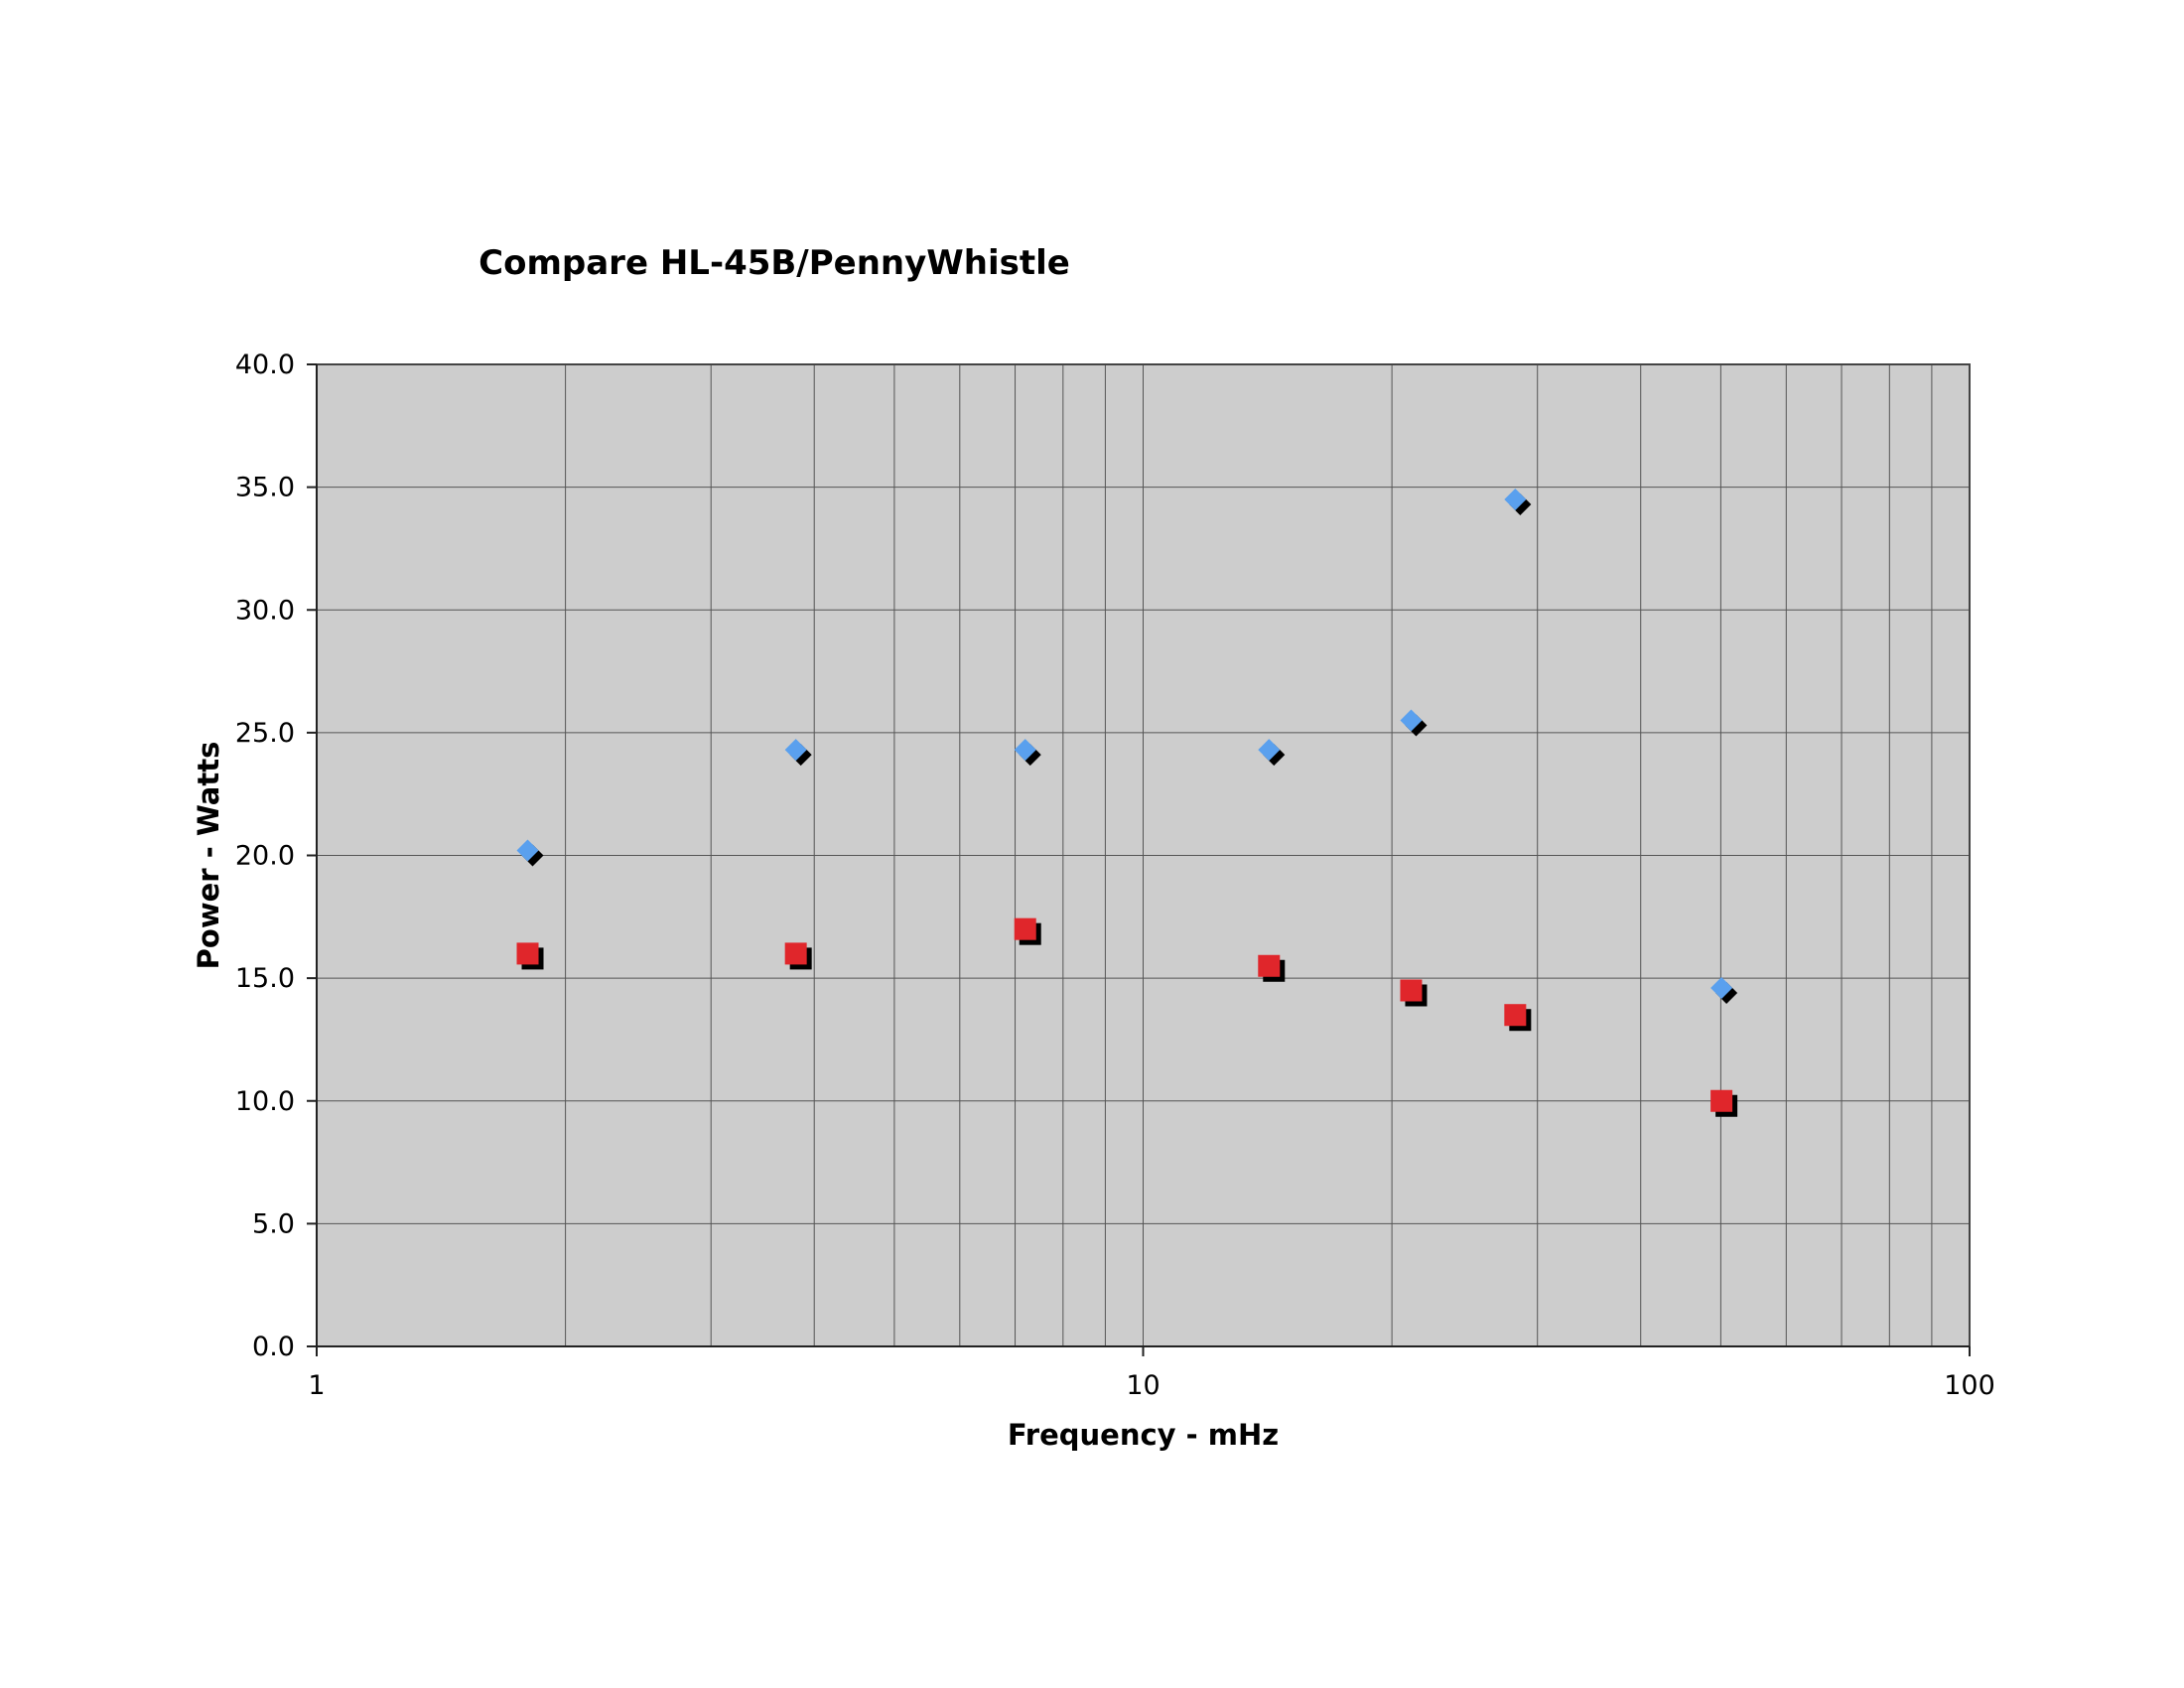 Image resolution: width=2184 pixels, height=1688 pixels. I want to click on y-tick-label: 0.0, so click(273, 1347).